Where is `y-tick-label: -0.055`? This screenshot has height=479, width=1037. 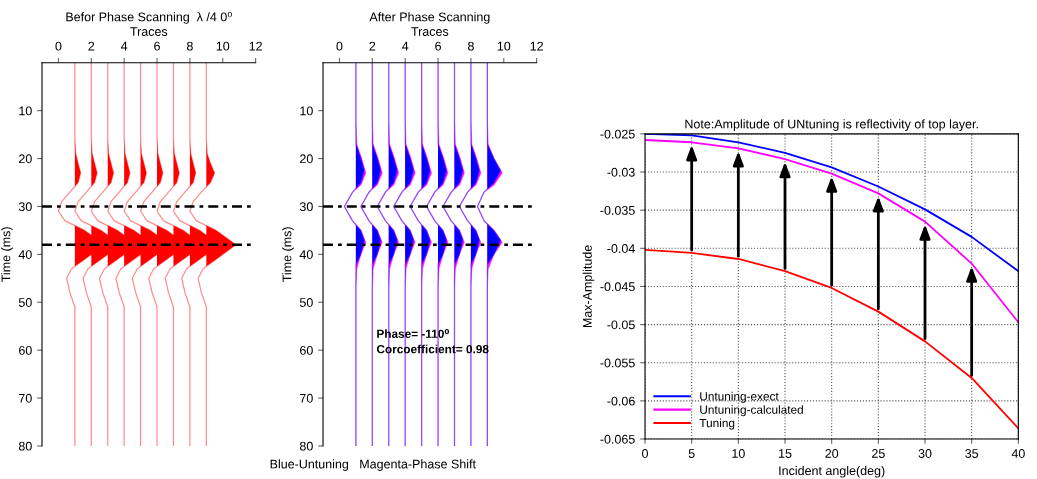 y-tick-label: -0.055 is located at coordinates (617, 363).